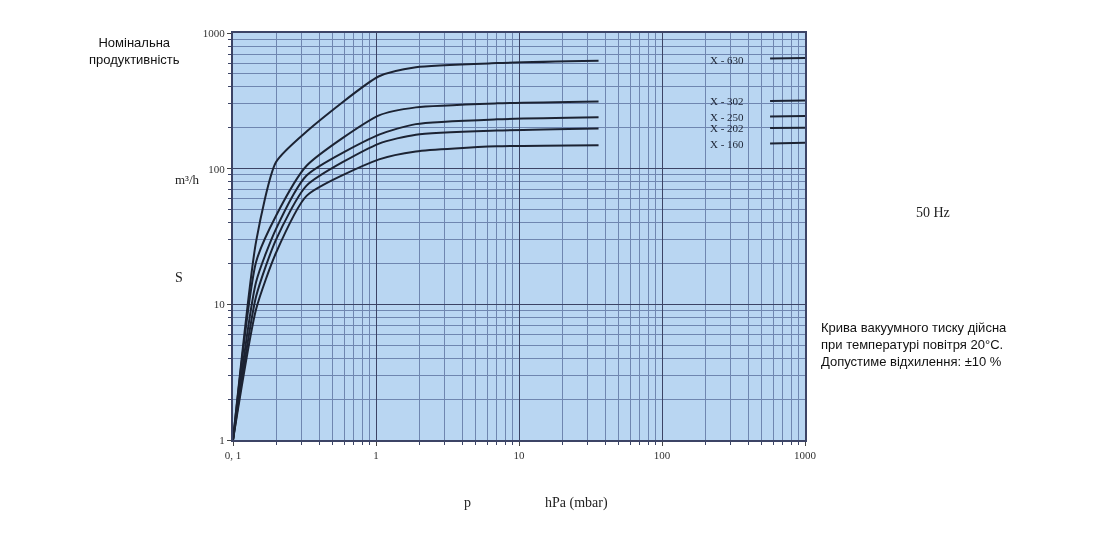 This screenshot has height=533, width=1096. Describe the element at coordinates (519, 455) in the screenshot. I see `x-tick-label: 10` at that location.